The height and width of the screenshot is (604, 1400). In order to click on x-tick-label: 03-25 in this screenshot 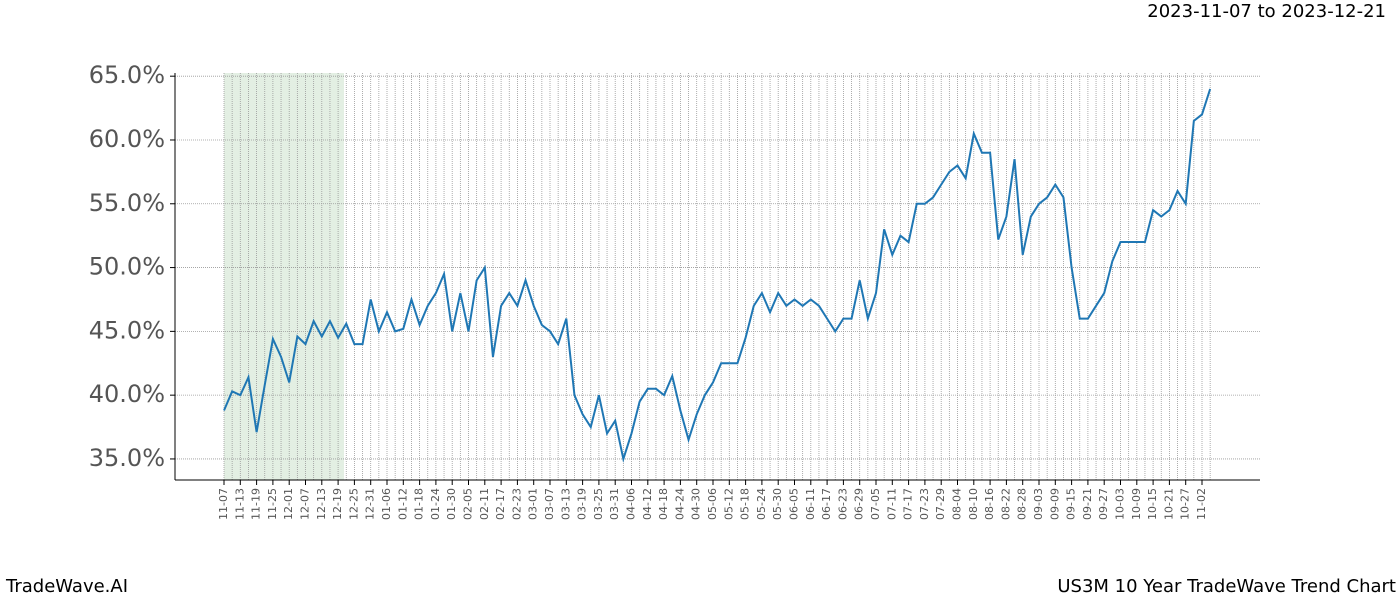, I will do `click(598, 504)`.